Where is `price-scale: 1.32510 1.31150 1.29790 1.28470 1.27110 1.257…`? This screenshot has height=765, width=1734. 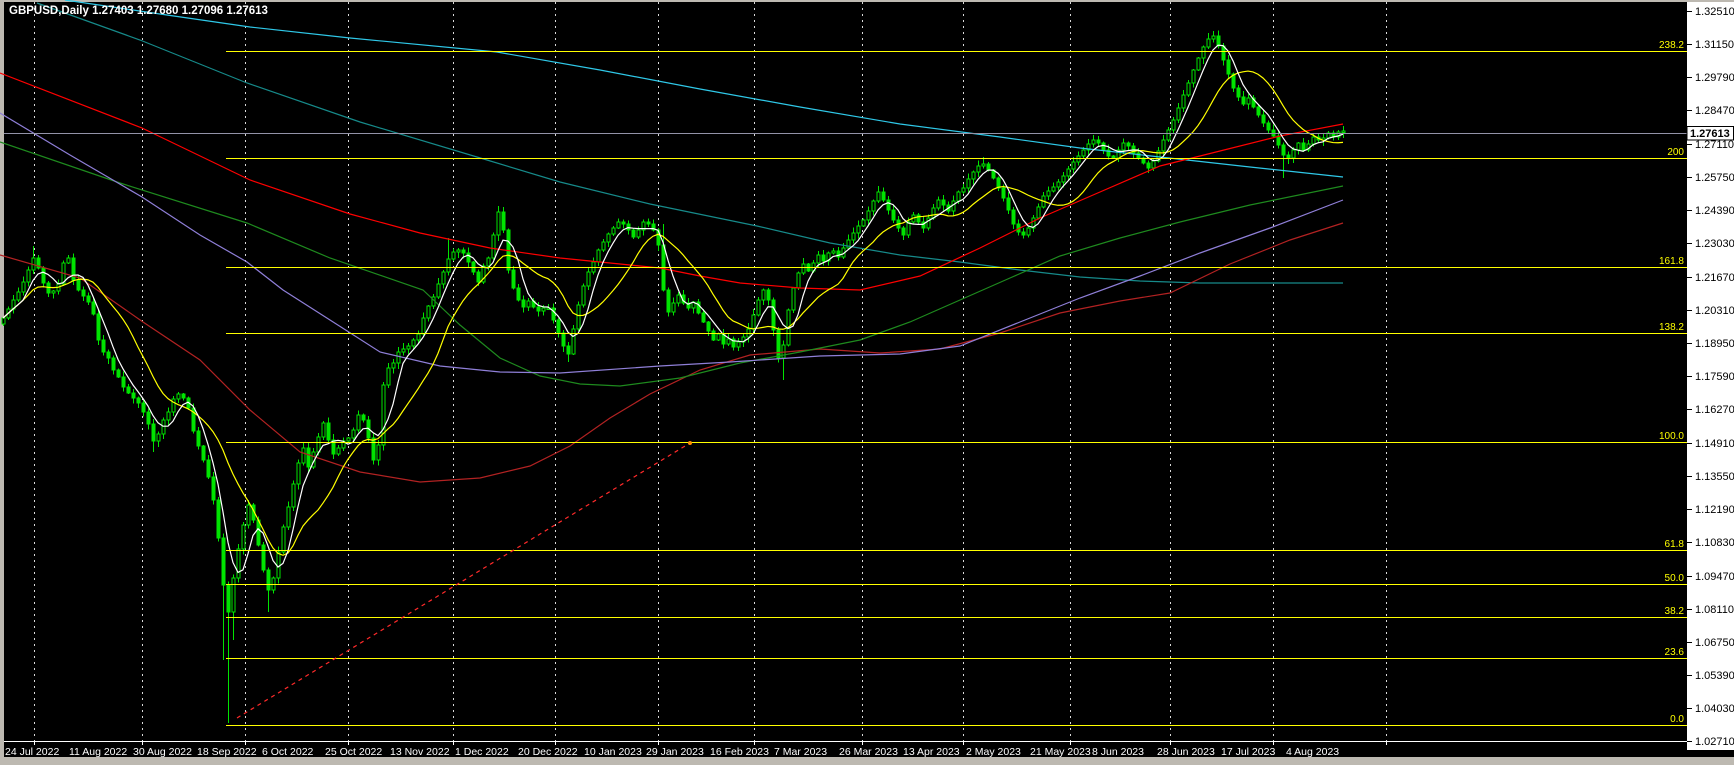 price-scale: 1.32510 1.31150 1.29790 1.28470 1.27110 1.257… is located at coordinates (1710, 376).